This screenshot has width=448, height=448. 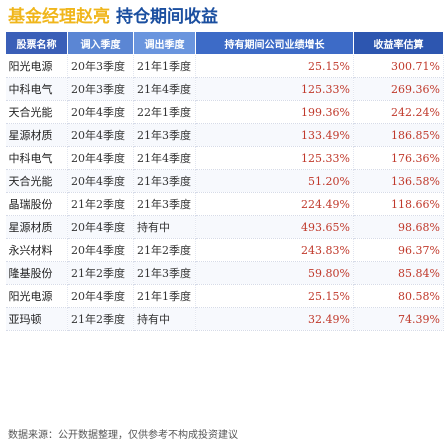 I want to click on cell-earnings-growth: 243.83%, so click(x=274, y=250).